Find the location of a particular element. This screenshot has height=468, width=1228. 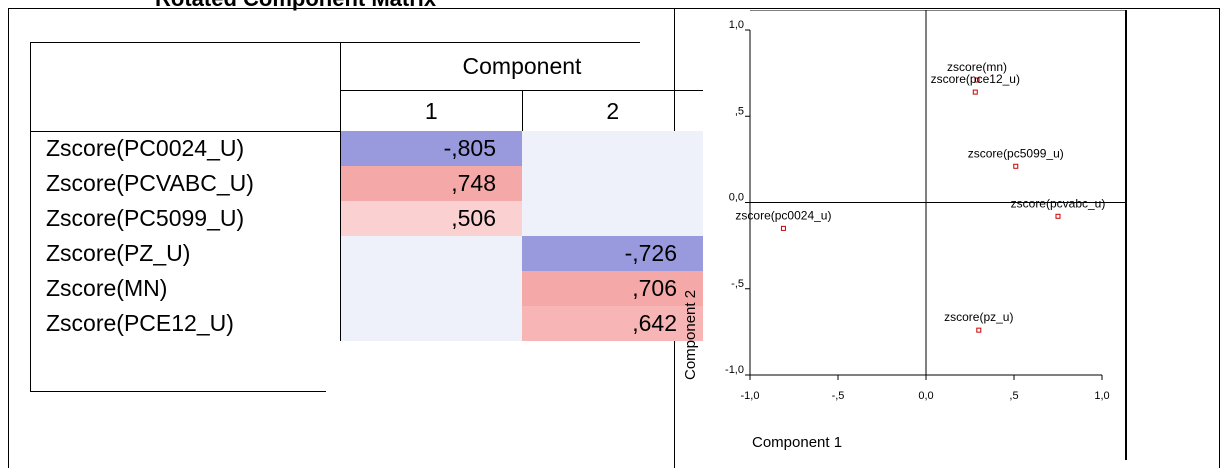

frame-left-border is located at coordinates (8, 238).